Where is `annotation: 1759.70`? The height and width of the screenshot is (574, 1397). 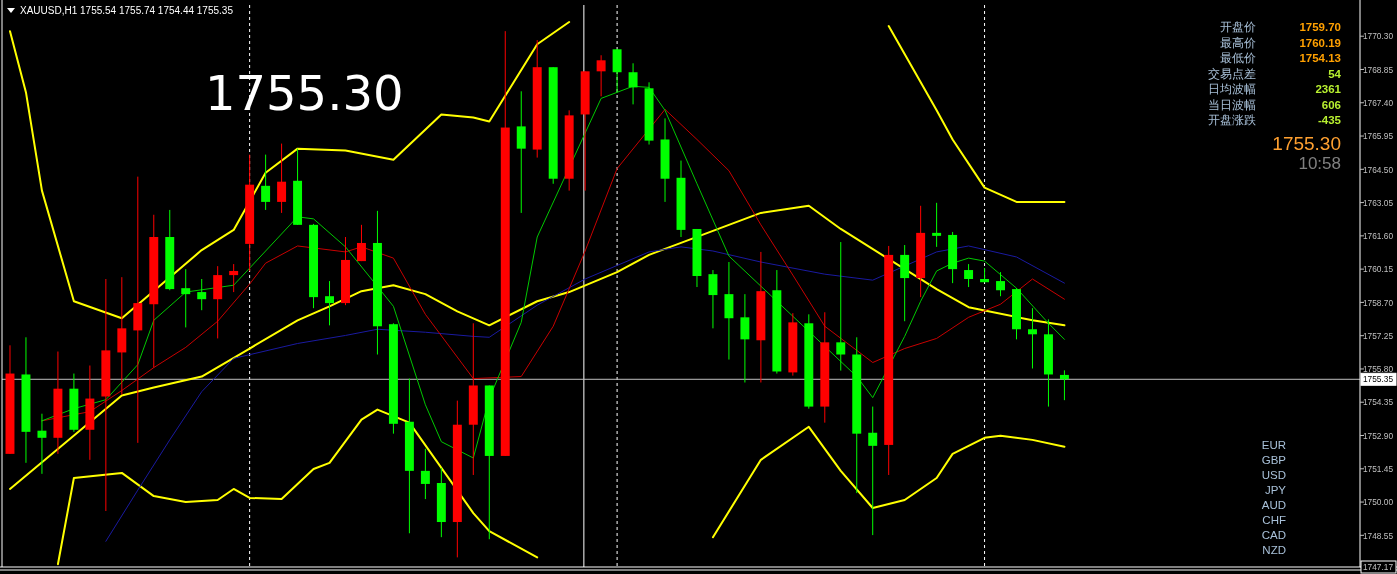
annotation: 1759.70 is located at coordinates (1320, 27).